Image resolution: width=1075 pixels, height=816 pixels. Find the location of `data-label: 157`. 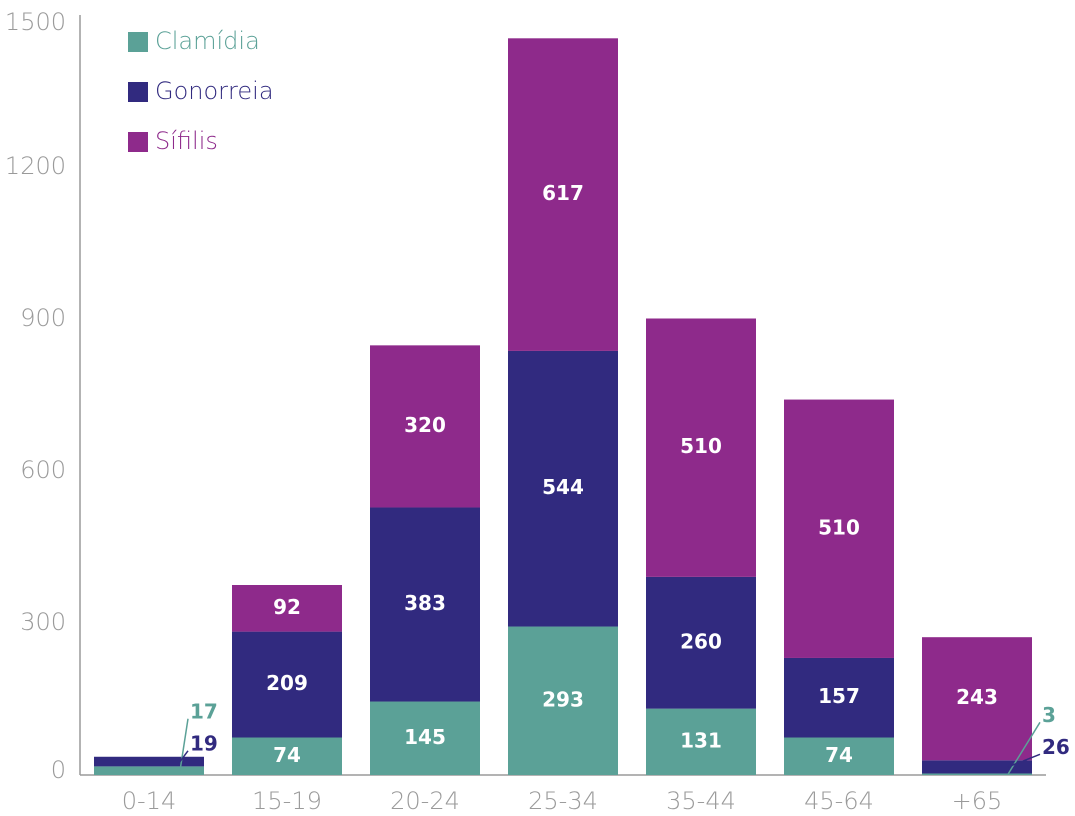

data-label: 157 is located at coordinates (839, 696).